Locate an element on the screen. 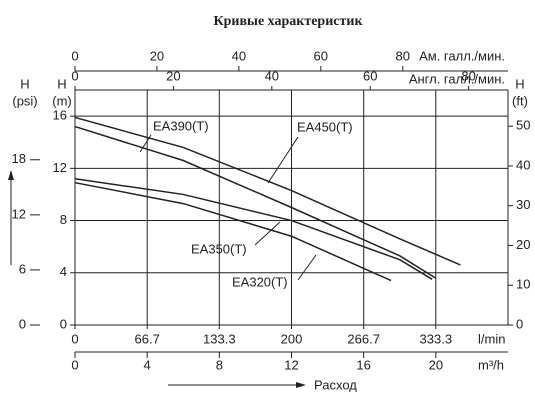 The image size is (535, 411). series-line is located at coordinates (233, 231).